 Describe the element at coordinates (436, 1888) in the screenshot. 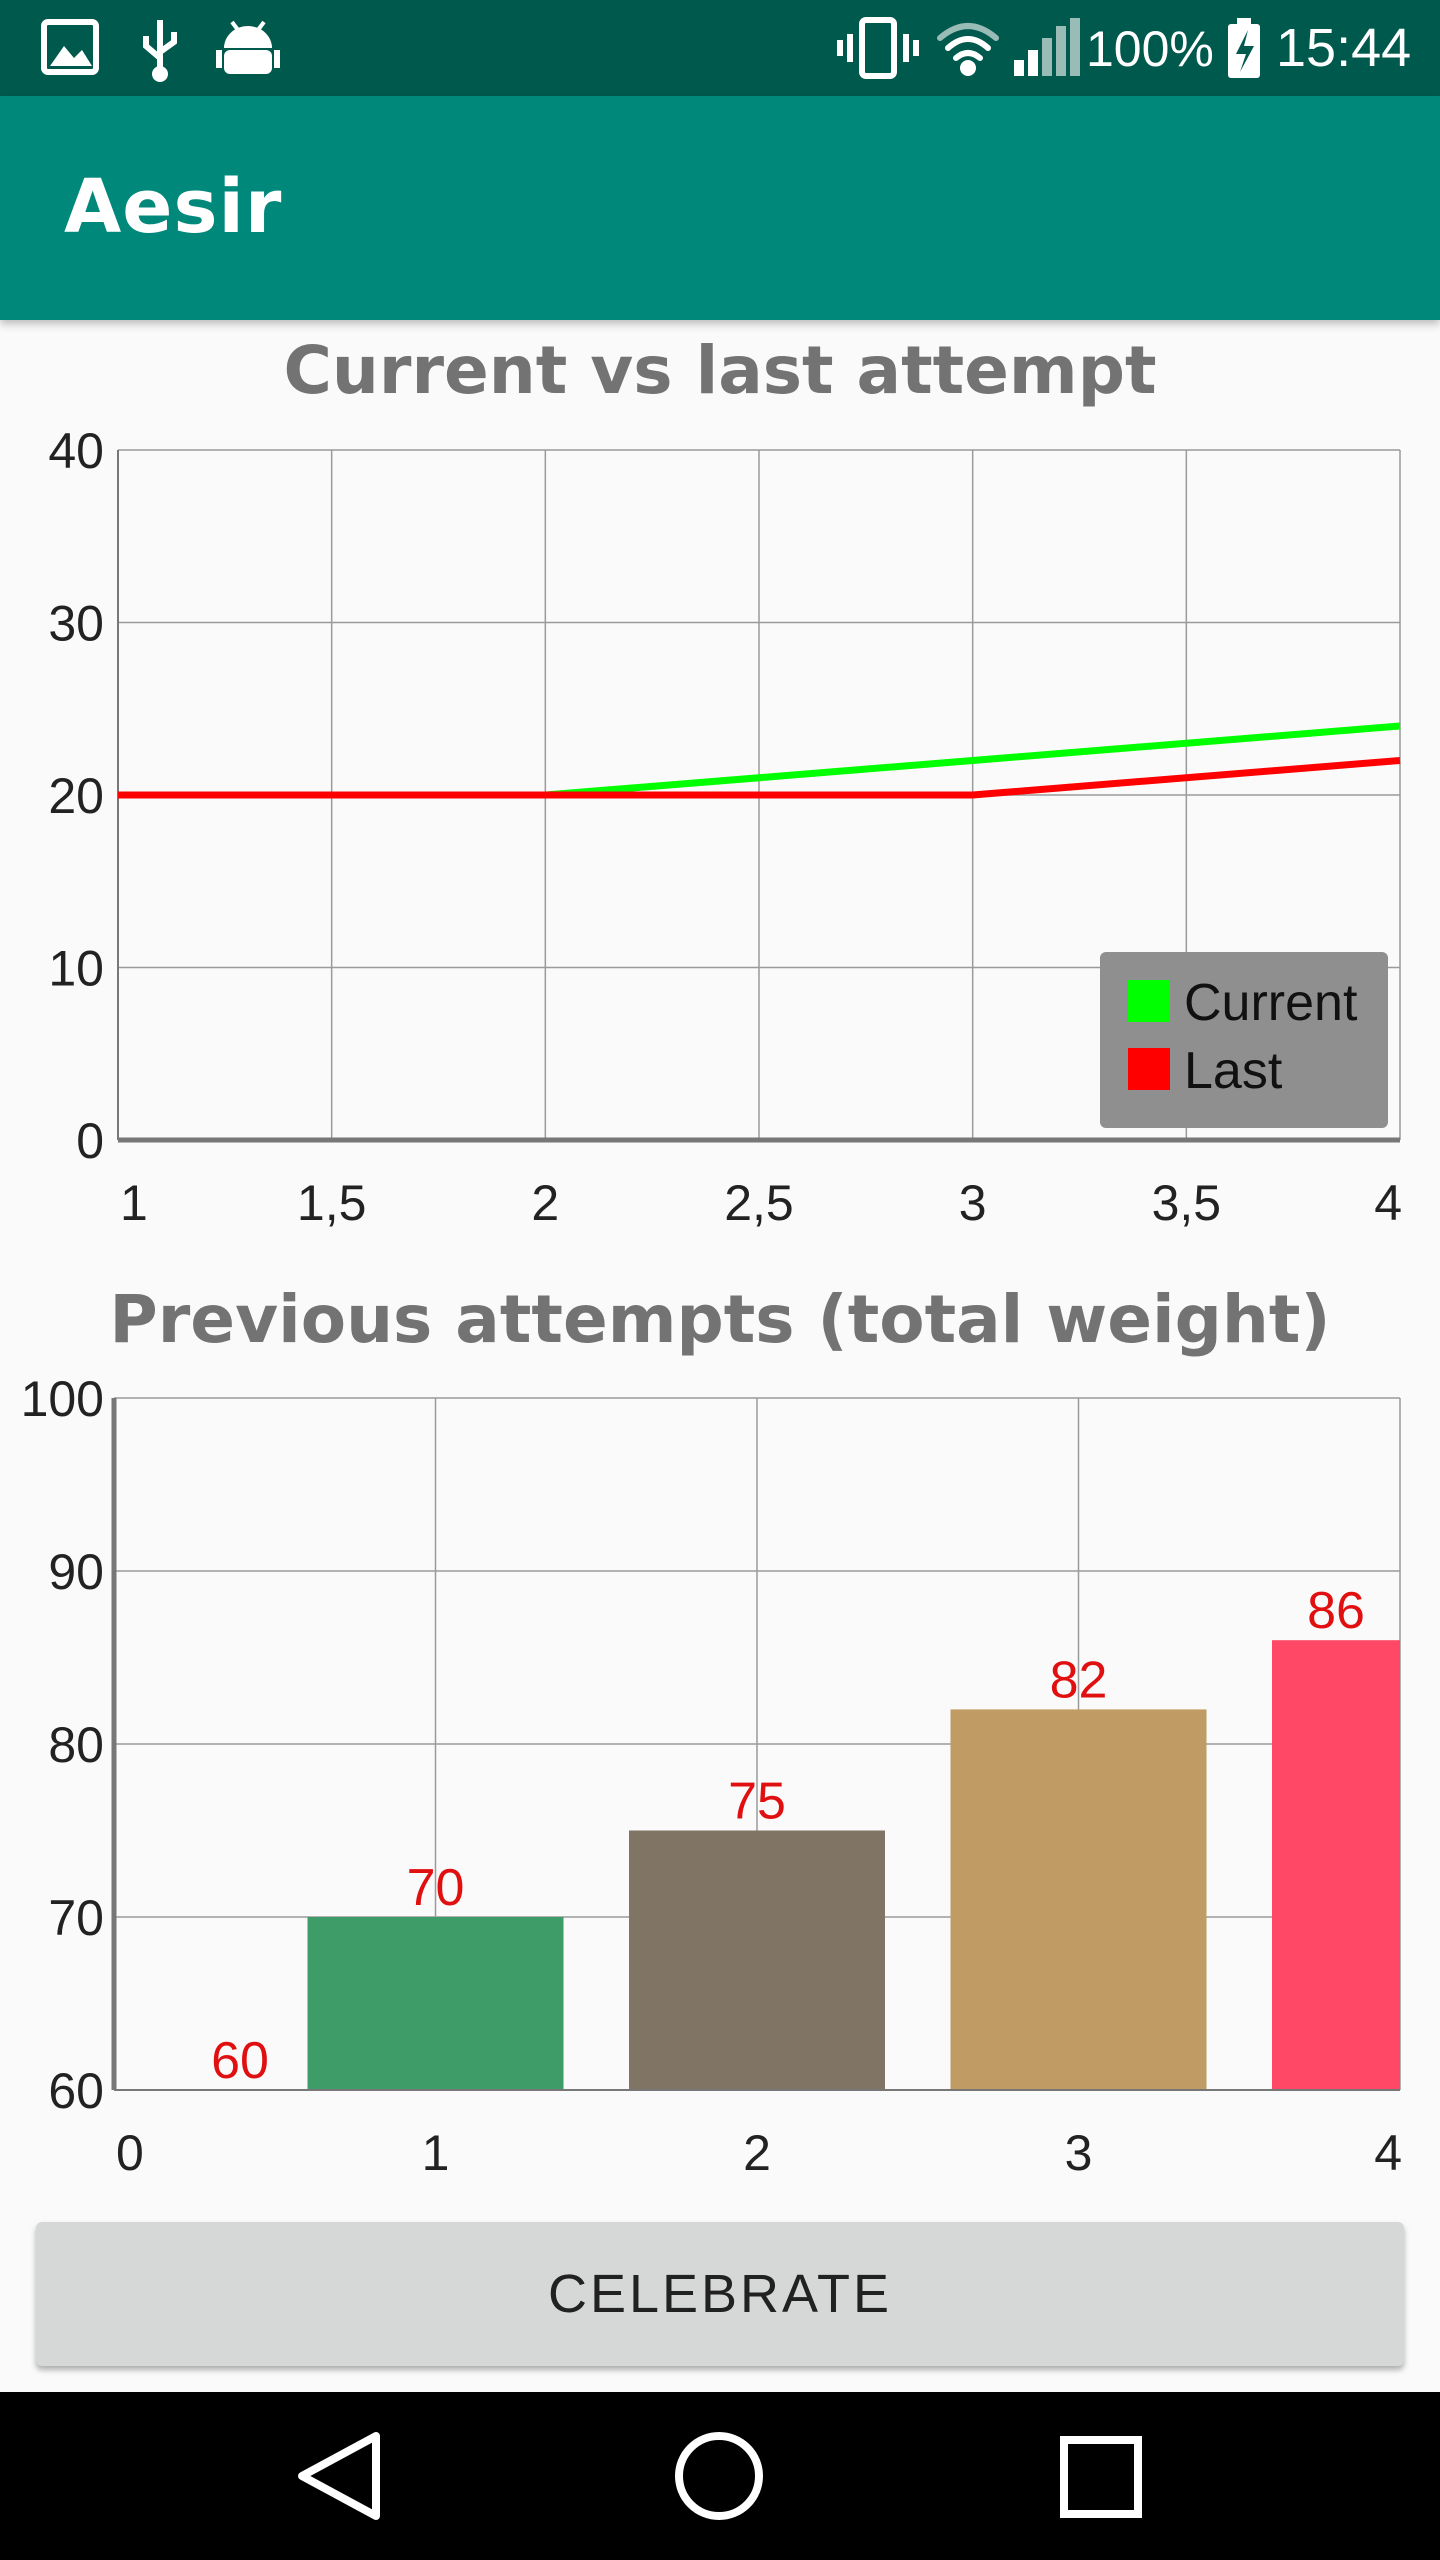

I see `bar-value-label: 70` at that location.